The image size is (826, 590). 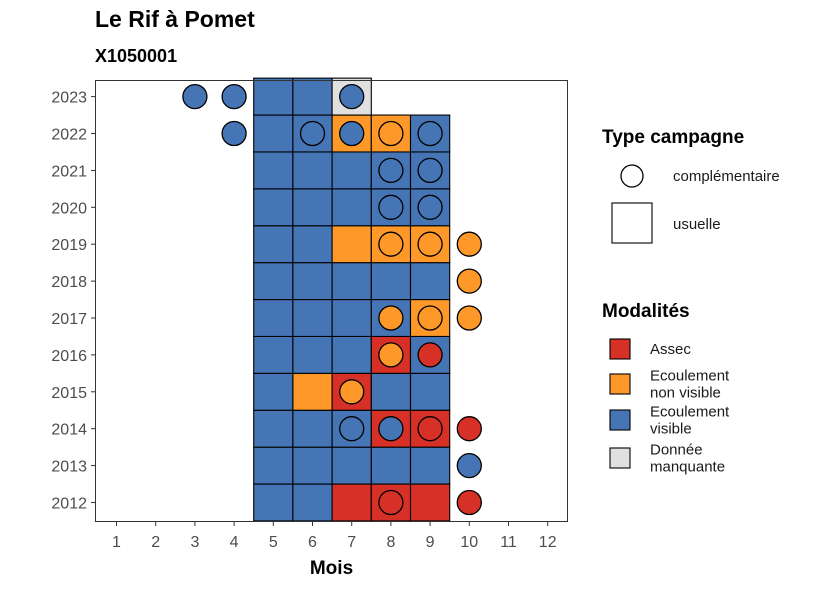 I want to click on y-tick-label: 2014, so click(x=69, y=430).